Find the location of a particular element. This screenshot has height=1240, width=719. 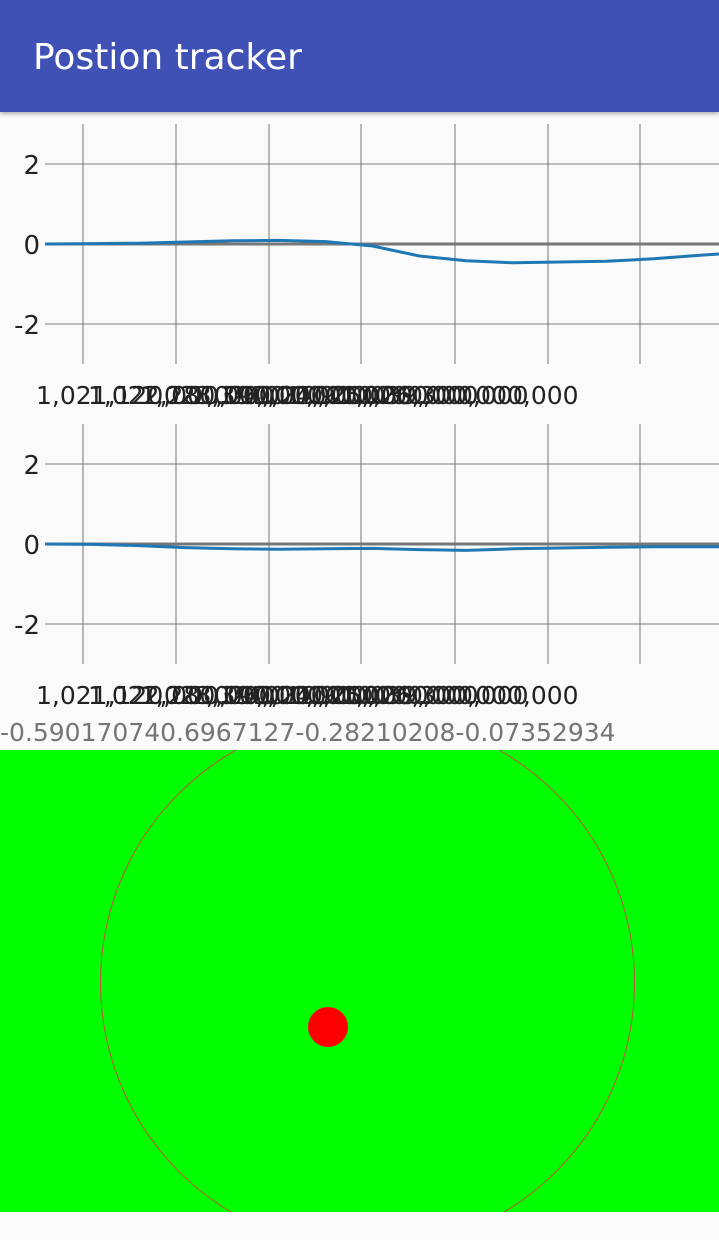

graph-1-xtick-6: 1,026,300,000,000 is located at coordinates (459, 395).